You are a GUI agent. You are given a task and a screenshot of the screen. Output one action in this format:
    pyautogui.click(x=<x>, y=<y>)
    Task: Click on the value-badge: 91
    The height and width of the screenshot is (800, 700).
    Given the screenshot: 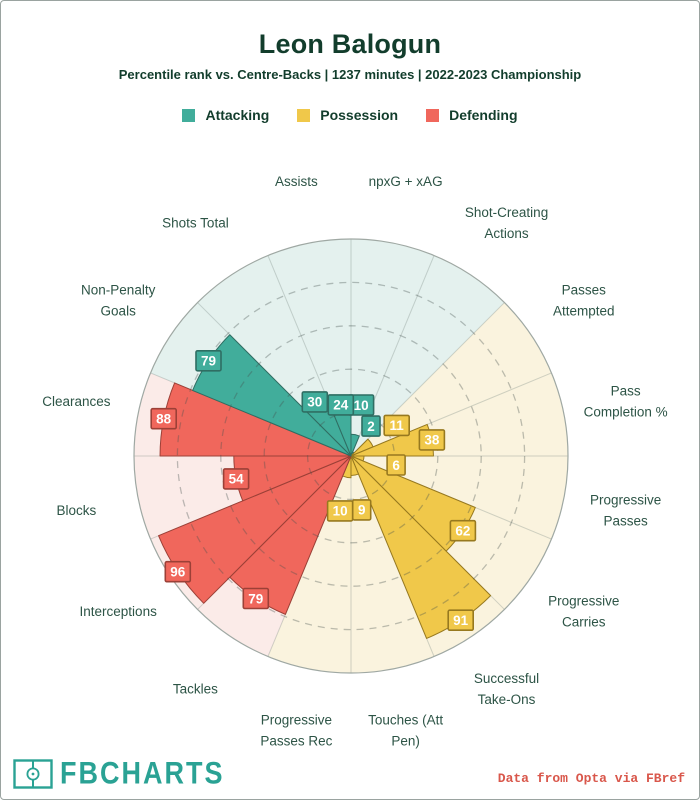 What is the action you would take?
    pyautogui.click(x=461, y=620)
    